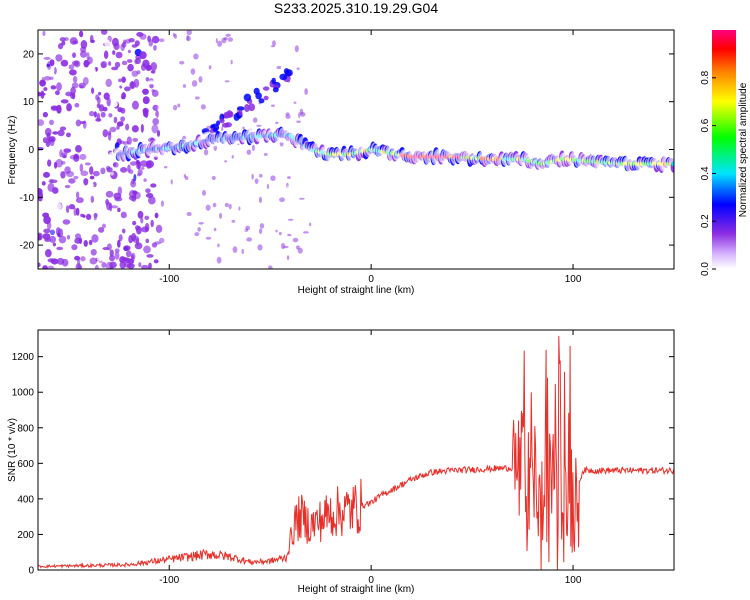 The height and width of the screenshot is (600, 750). Describe the element at coordinates (371, 279) in the screenshot. I see `spectrogram-x-tick-label: 0` at that location.